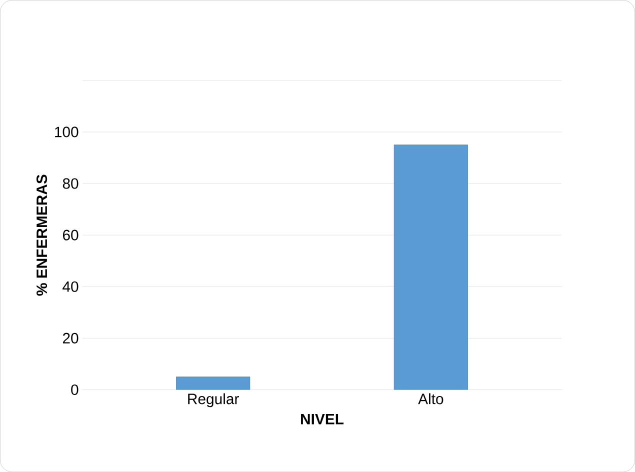 The image size is (635, 472). Describe the element at coordinates (70, 235) in the screenshot. I see `y-tick-label: 60` at that location.